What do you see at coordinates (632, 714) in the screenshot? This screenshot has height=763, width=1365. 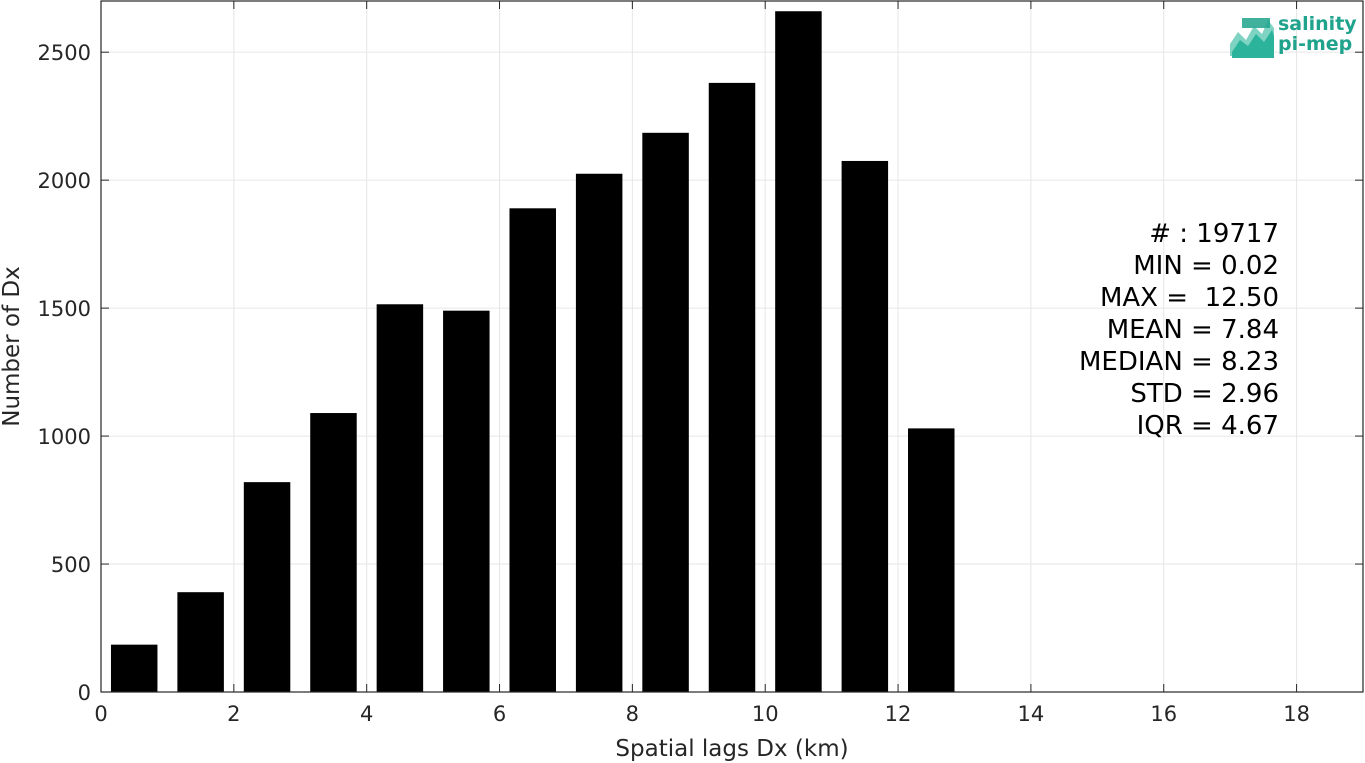 I see `x-tick-label: 8` at bounding box center [632, 714].